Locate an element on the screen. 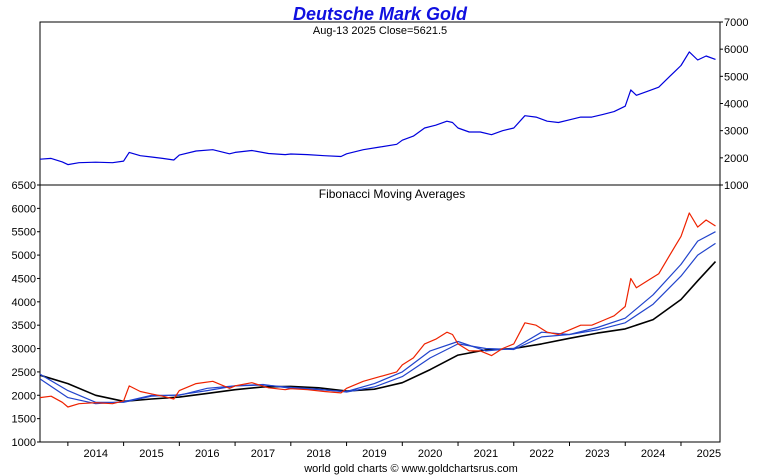  bottom-y-tick-label: 3000 is located at coordinates (24, 350).